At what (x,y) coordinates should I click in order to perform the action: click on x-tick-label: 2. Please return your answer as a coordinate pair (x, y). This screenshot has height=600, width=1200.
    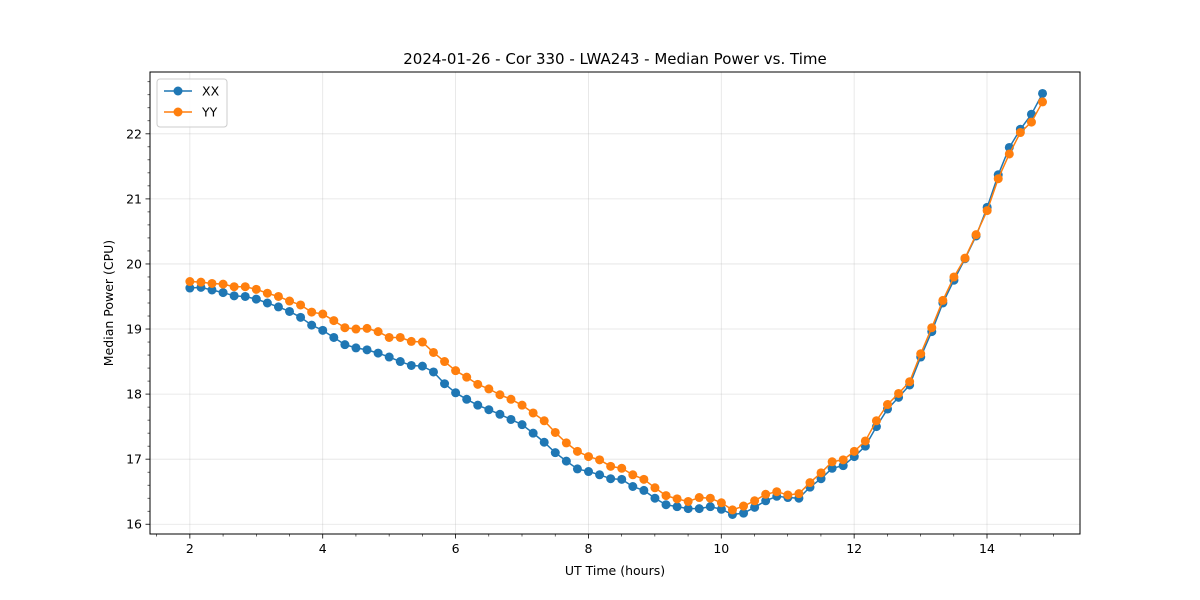
    Looking at the image, I should click on (190, 548).